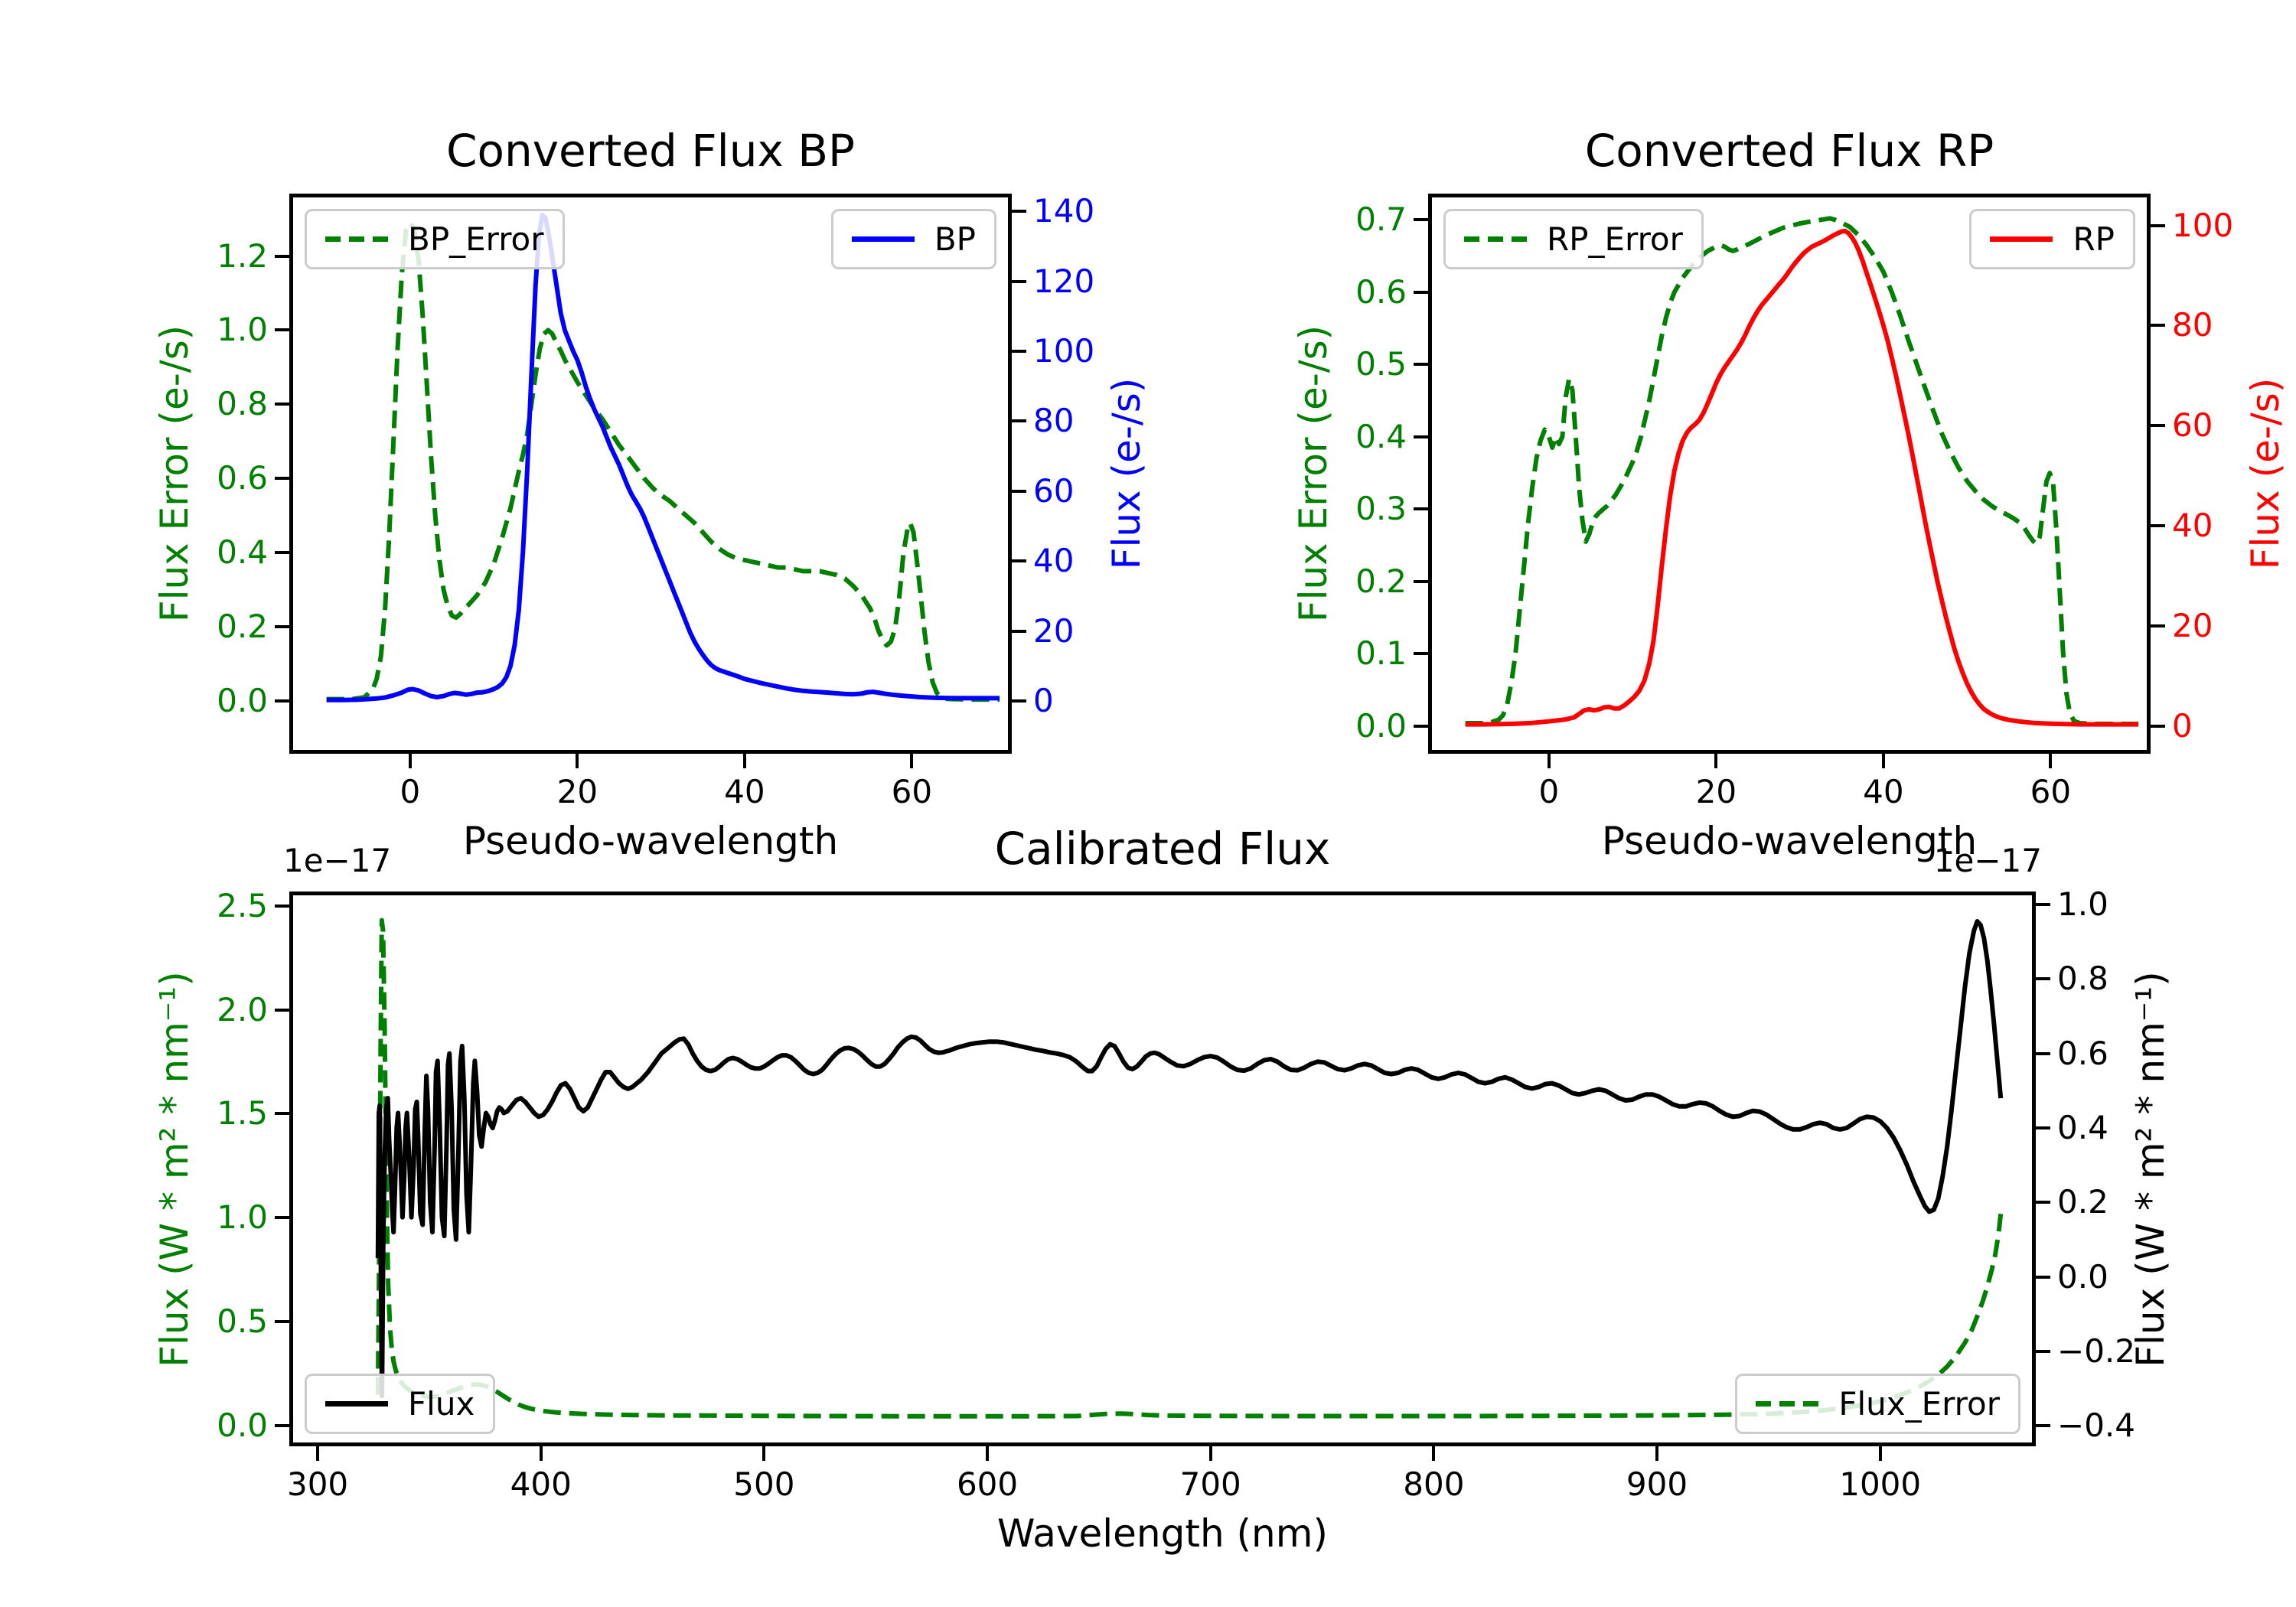 This screenshot has width=2296, height=1607. Describe the element at coordinates (2082, 1276) in the screenshot. I see `cal-y-tick-label-right: 0.0` at that location.